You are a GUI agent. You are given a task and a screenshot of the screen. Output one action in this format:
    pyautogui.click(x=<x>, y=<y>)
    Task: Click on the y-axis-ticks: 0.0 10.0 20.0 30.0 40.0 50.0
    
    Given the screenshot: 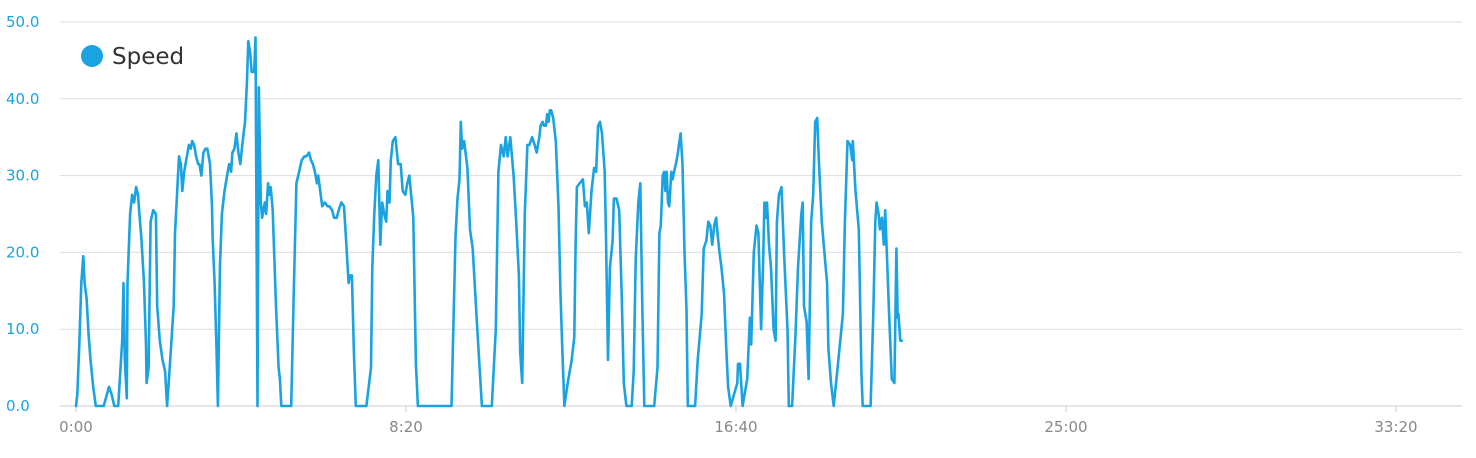 What is the action you would take?
    pyautogui.click(x=22, y=214)
    